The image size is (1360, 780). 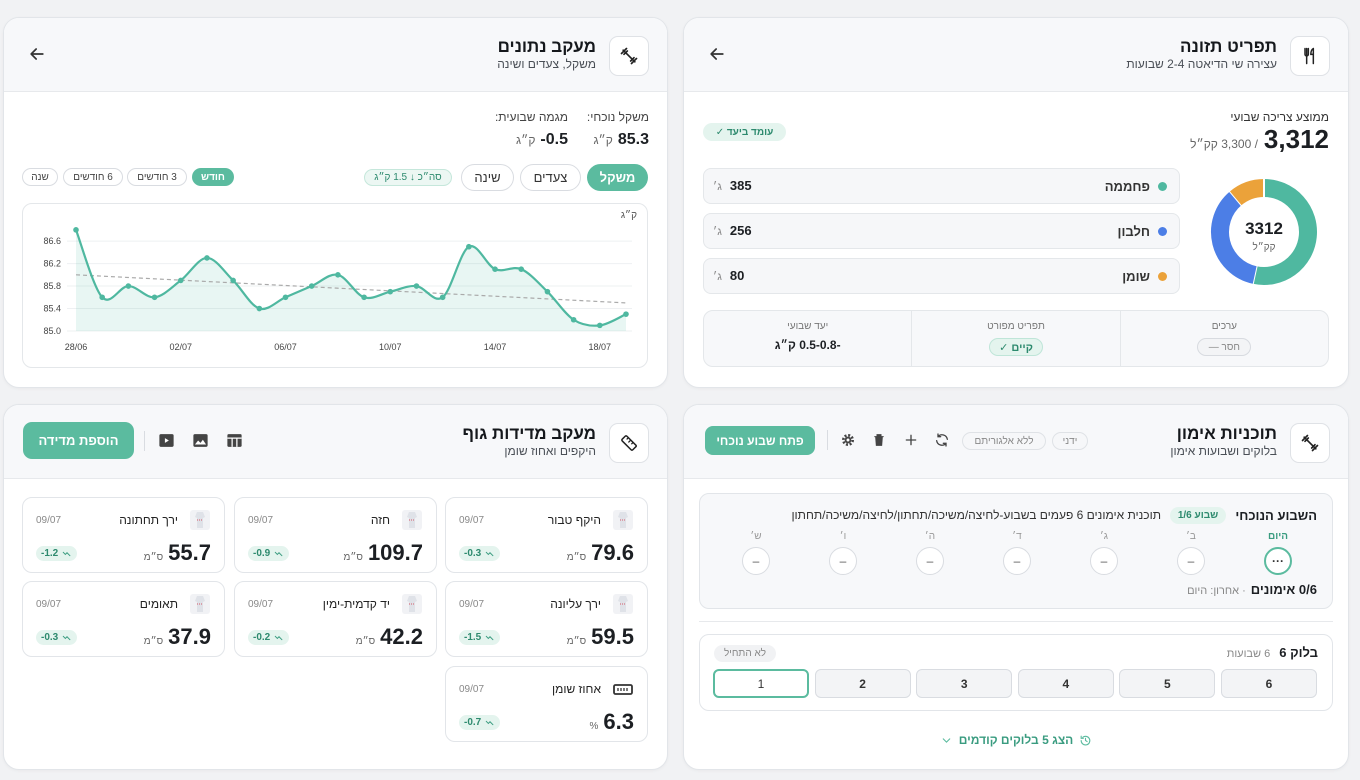 I want to click on measurement-name: חזה, so click(x=380, y=520).